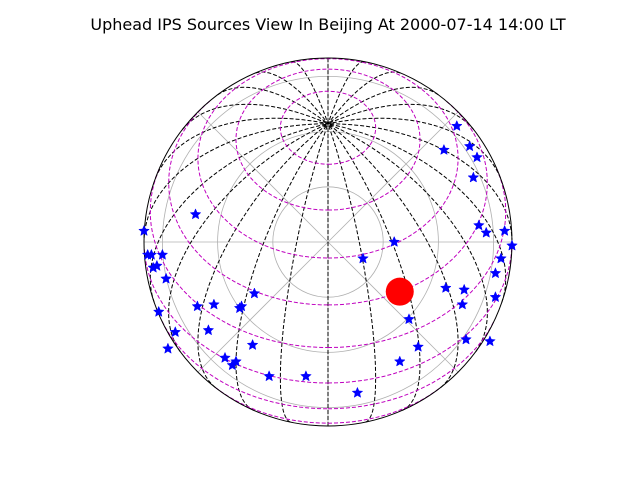 The image size is (640, 480). Describe the element at coordinates (399, 291) in the screenshot. I see `sun-marker` at that location.